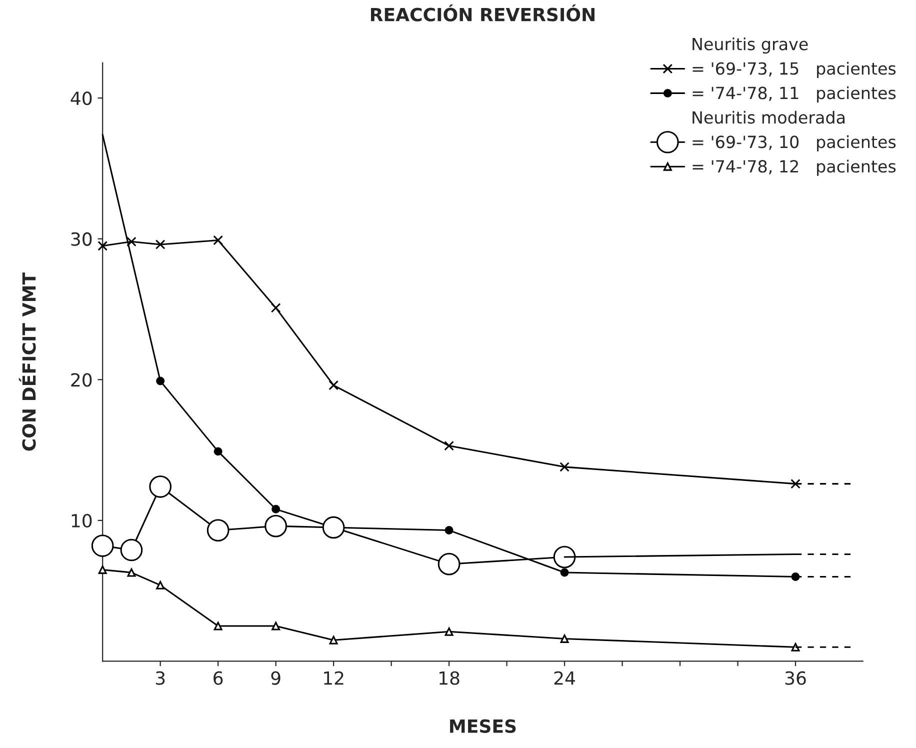  Describe the element at coordinates (27, 361) in the screenshot. I see `y-axis-title: CON DÉFICIT VMT` at that location.